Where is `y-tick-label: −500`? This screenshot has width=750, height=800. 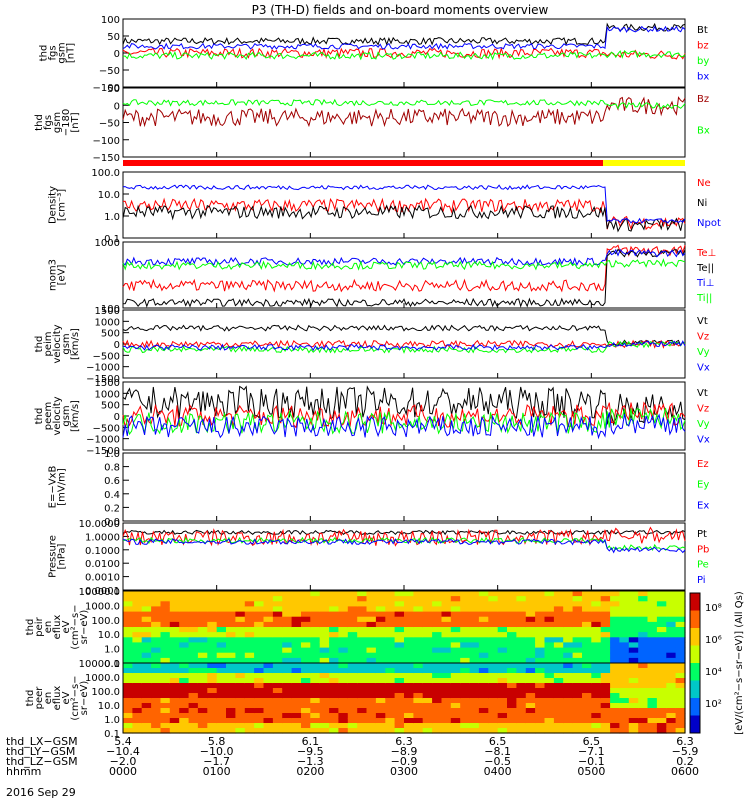 y-tick-label: −500 is located at coordinates (106, 428).